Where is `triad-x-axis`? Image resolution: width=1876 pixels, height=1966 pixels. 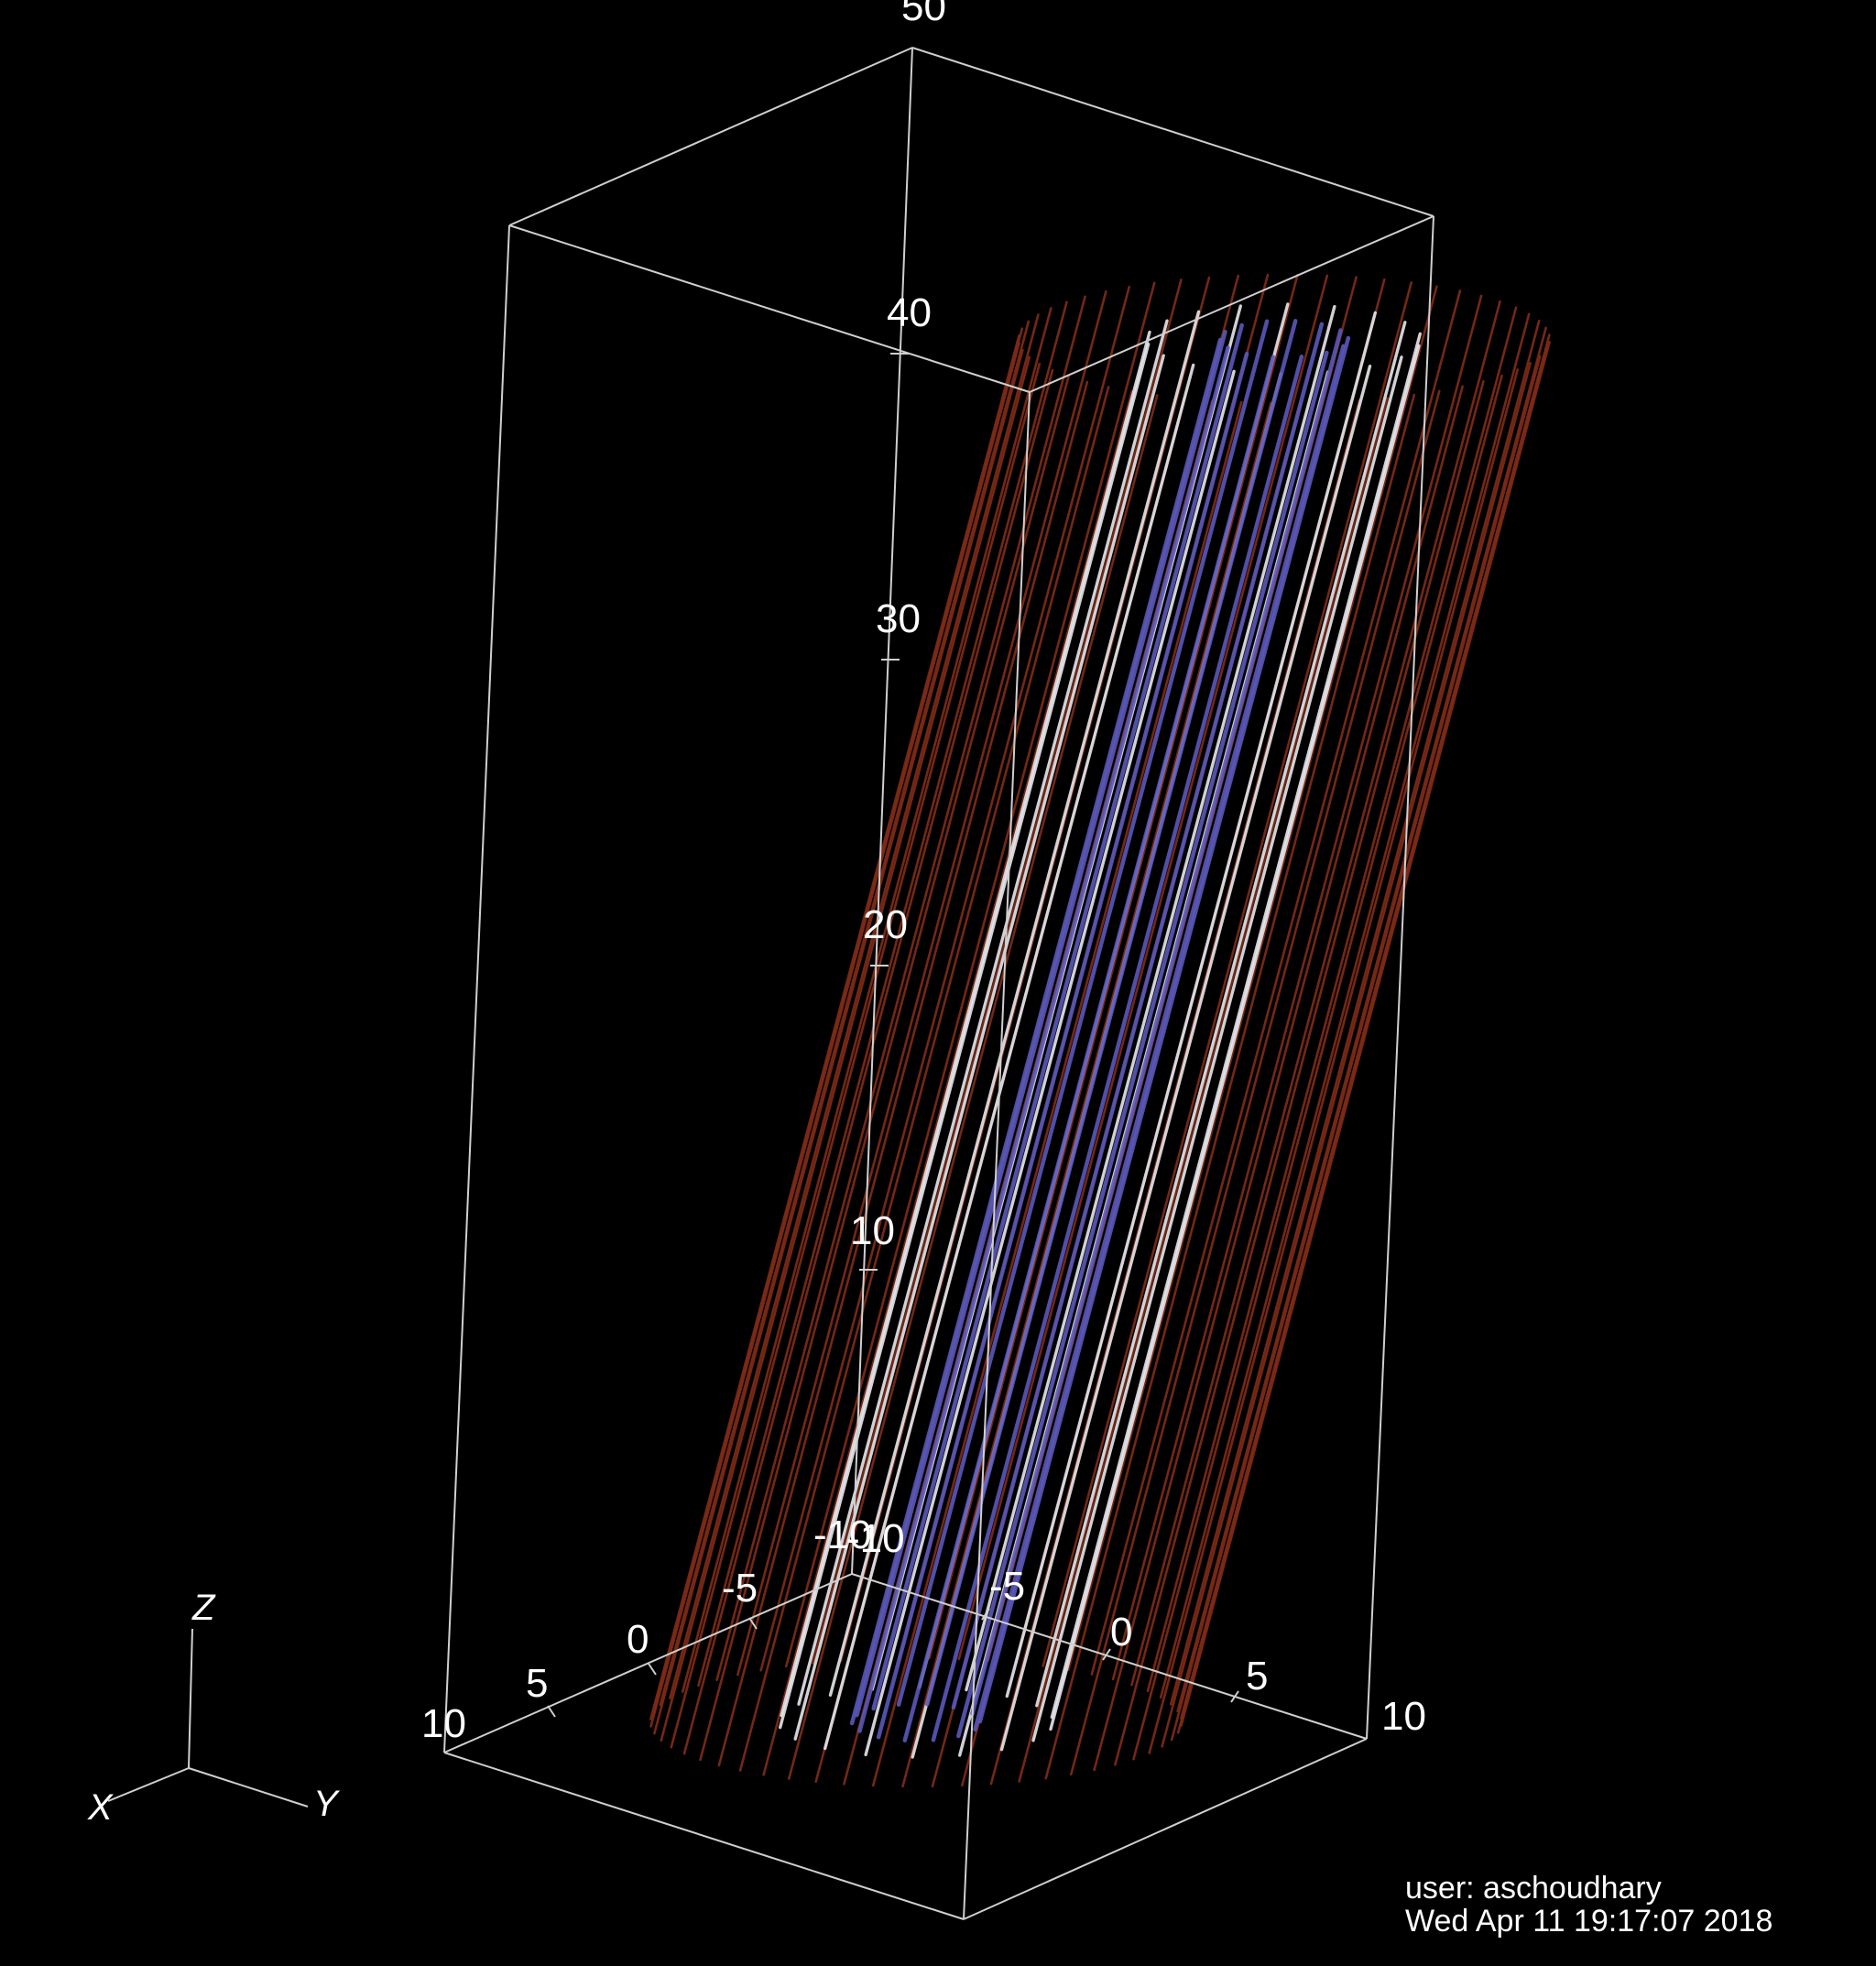
triad-x-axis is located at coordinates (148, 1784).